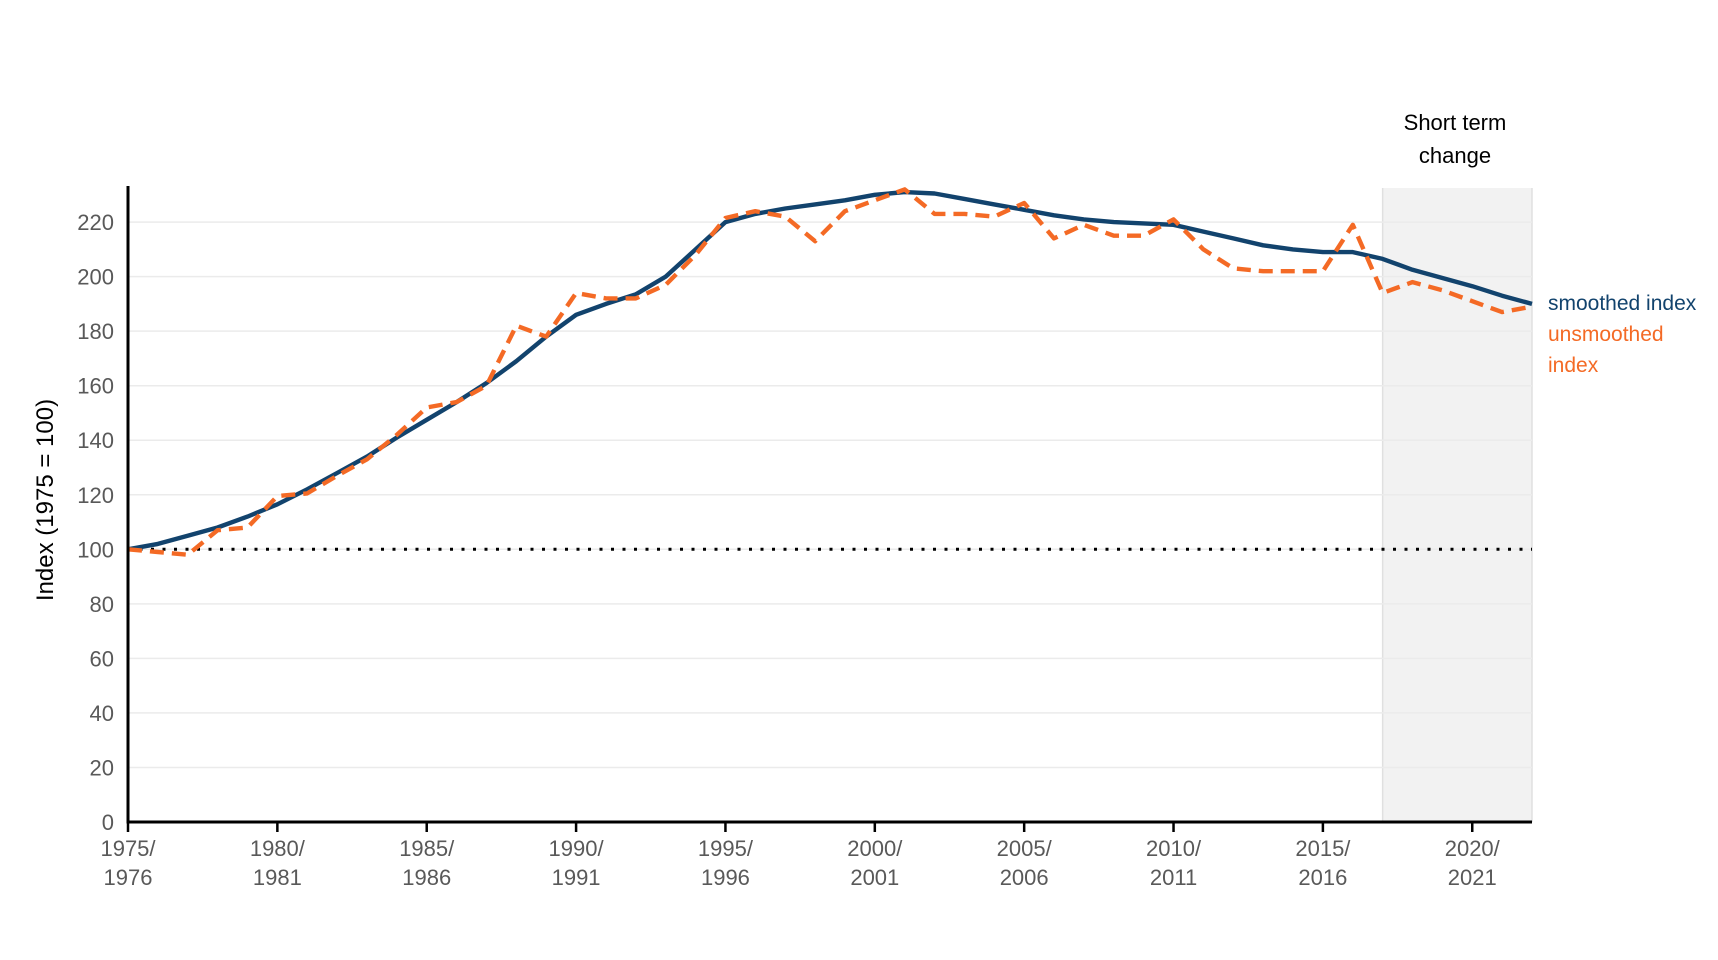 The width and height of the screenshot is (1718, 960). I want to click on x-tick-label-2005: 2005/2006, so click(1025, 863).